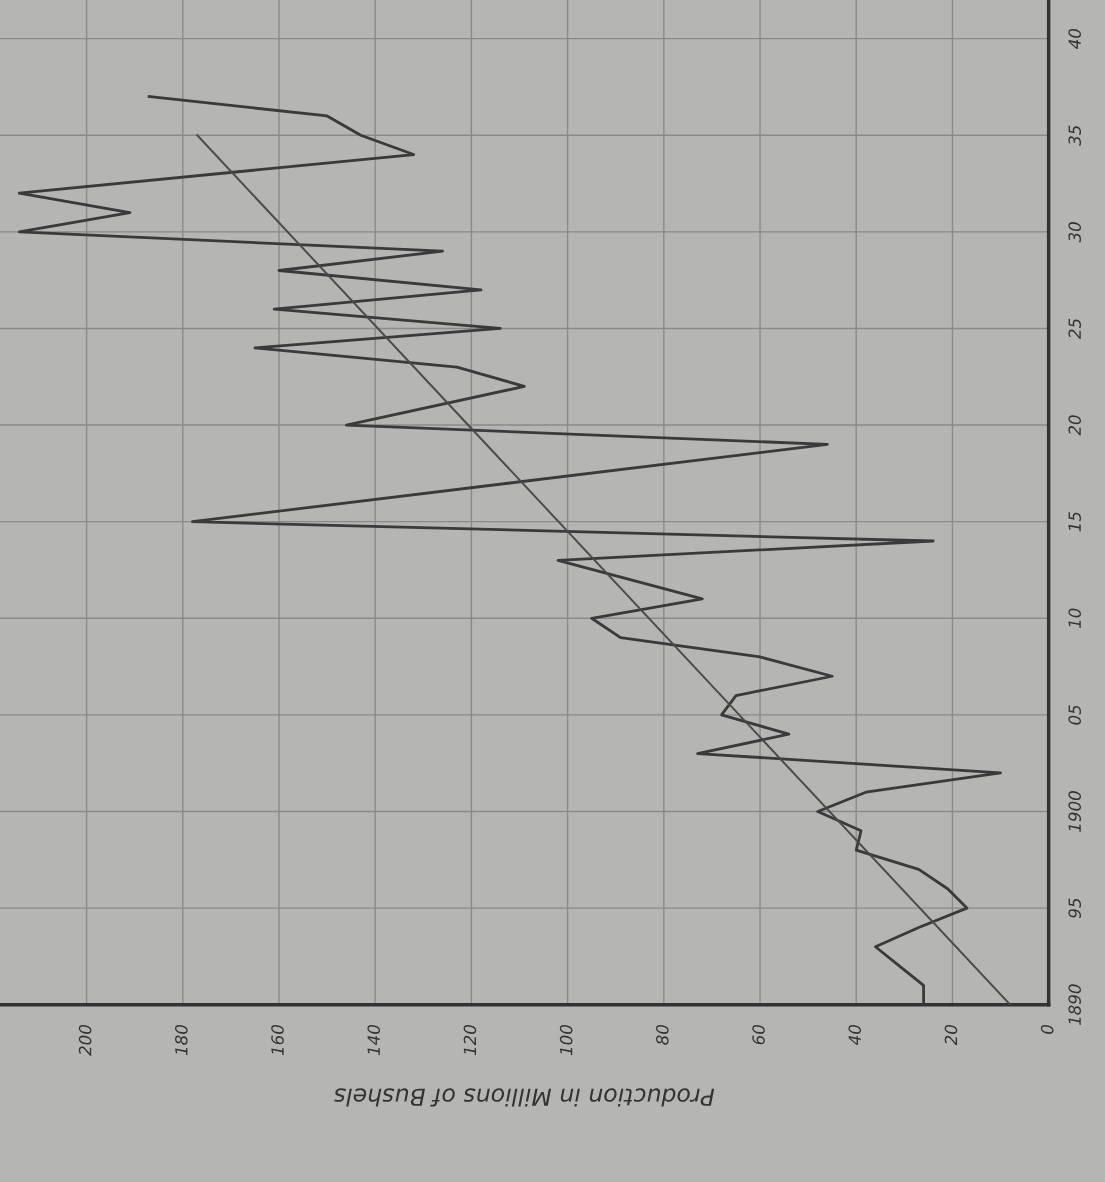 This screenshot has width=1105, height=1182. What do you see at coordinates (85, 1040) in the screenshot?
I see `x-tick-label: 200` at bounding box center [85, 1040].